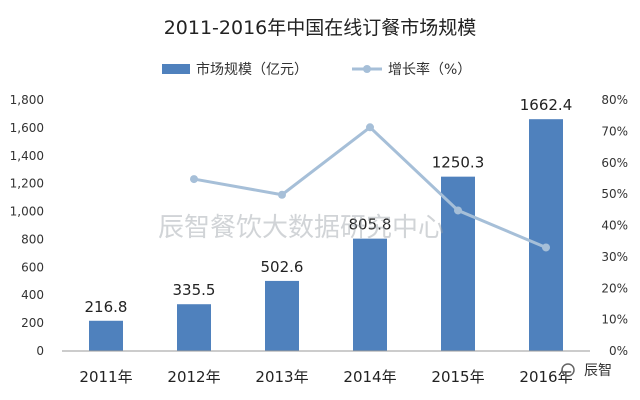 The width and height of the screenshot is (640, 400). Describe the element at coordinates (106, 307) in the screenshot. I see `bar-data-label: 216.8` at that location.